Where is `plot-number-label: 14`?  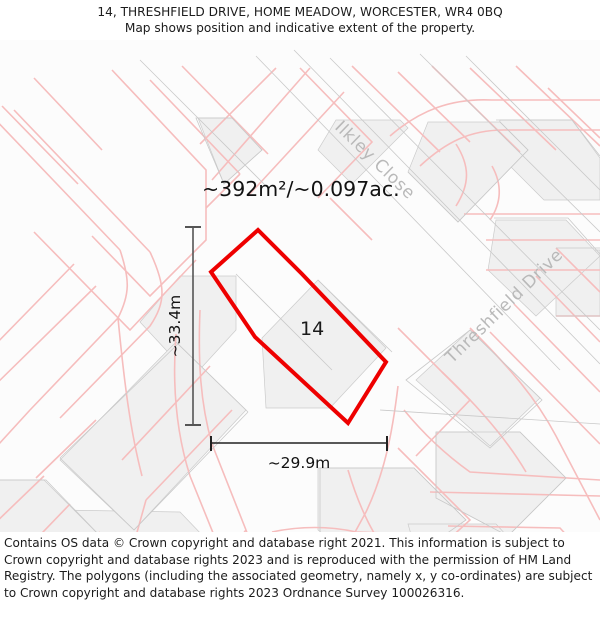
plot-number-label: 14 is located at coordinates (312, 329).